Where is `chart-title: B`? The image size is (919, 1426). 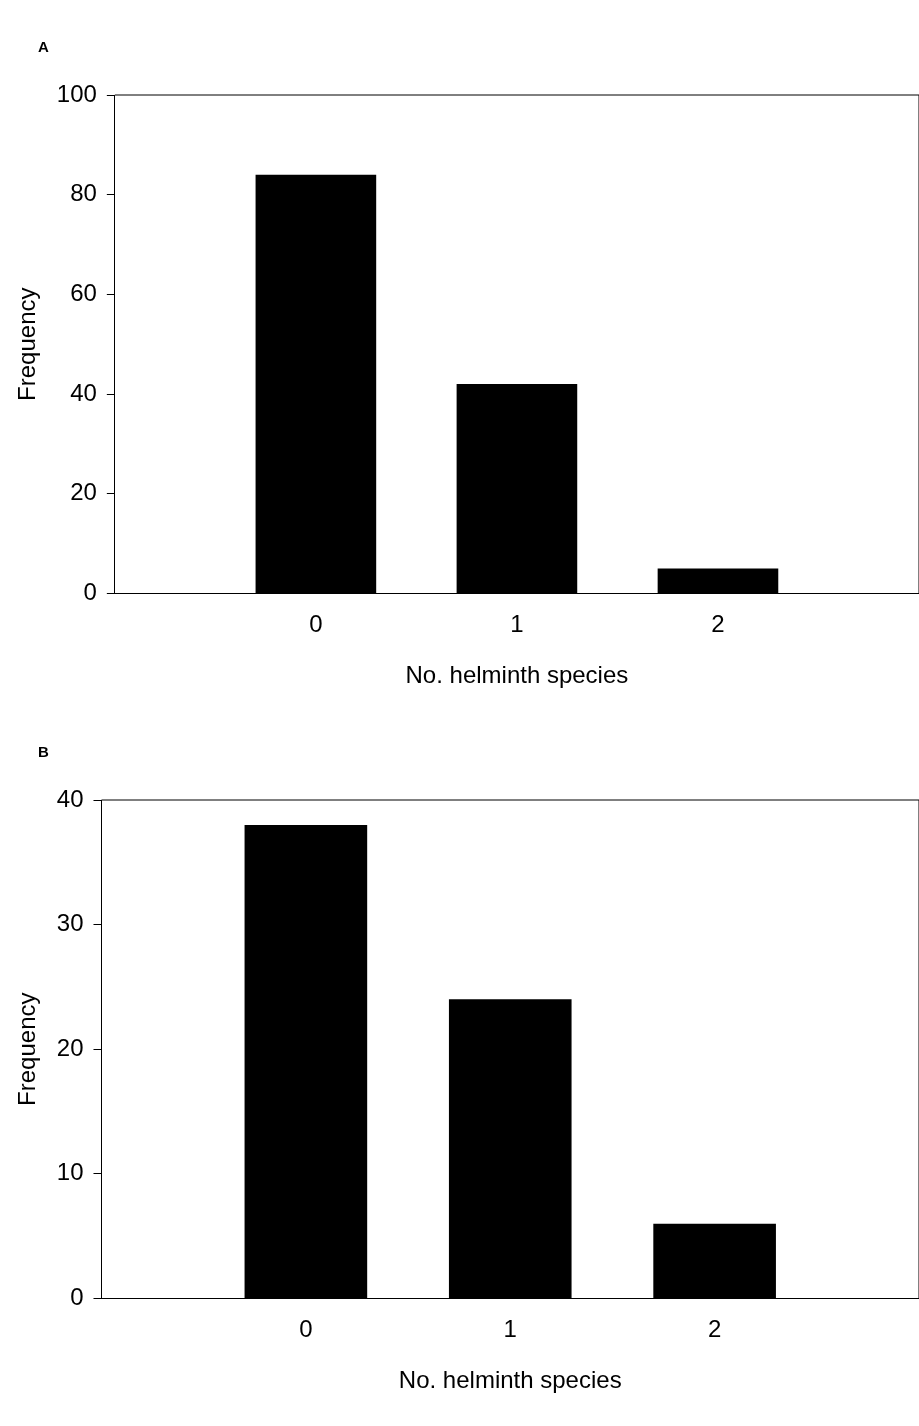
chart-title: B is located at coordinates (43, 751).